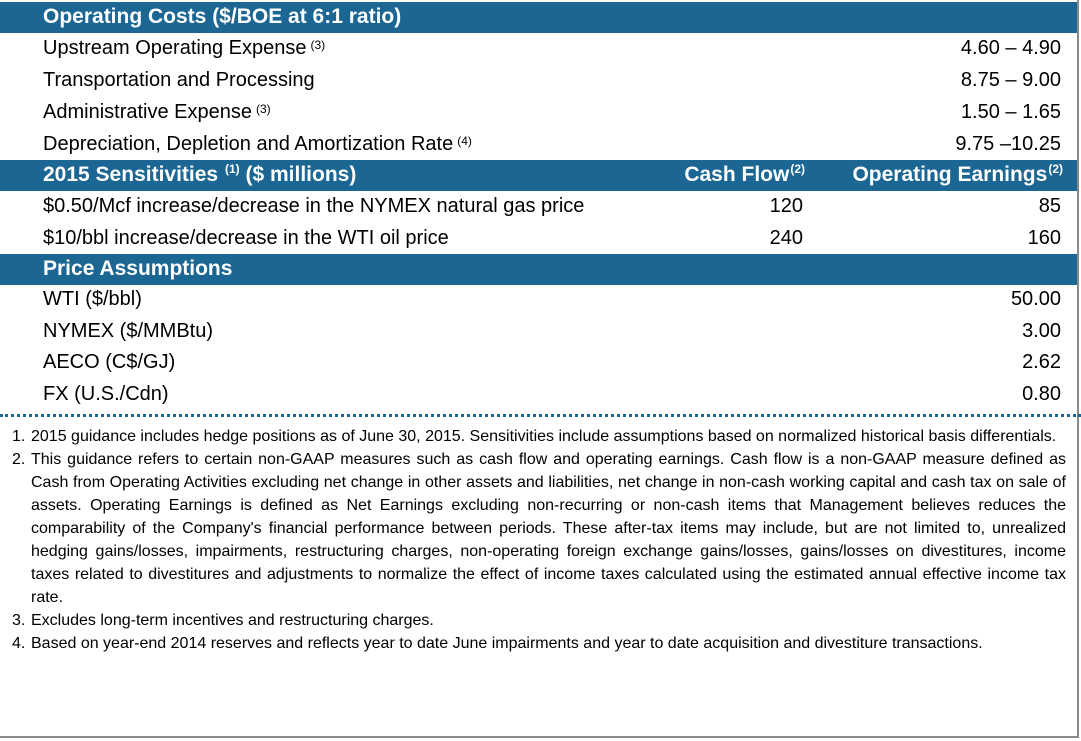 This screenshot has width=1081, height=741. I want to click on footnote-number: 4., so click(19, 643).